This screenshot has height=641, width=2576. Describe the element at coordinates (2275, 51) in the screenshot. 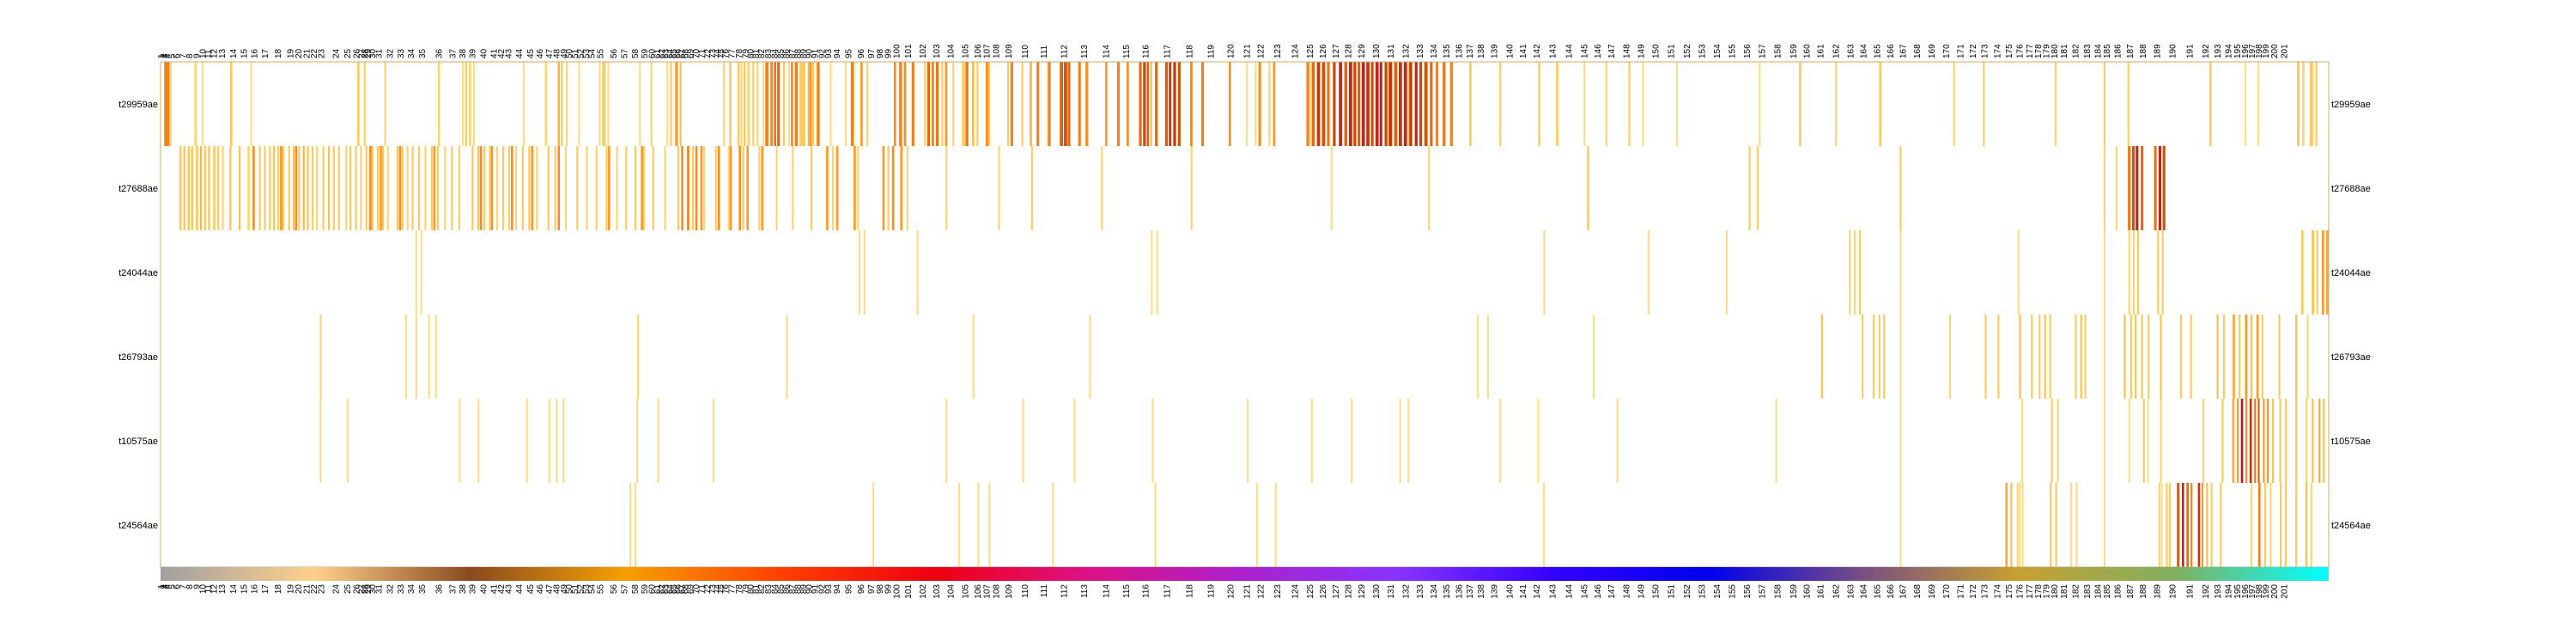

I see `x-tick-label-top: 200` at that location.